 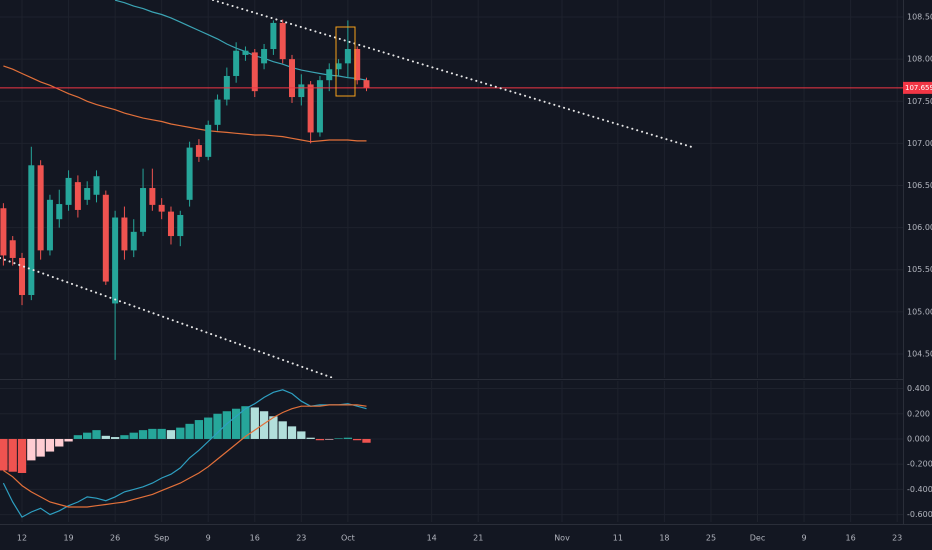 I want to click on x-tick-label: Dec, so click(x=757, y=538).